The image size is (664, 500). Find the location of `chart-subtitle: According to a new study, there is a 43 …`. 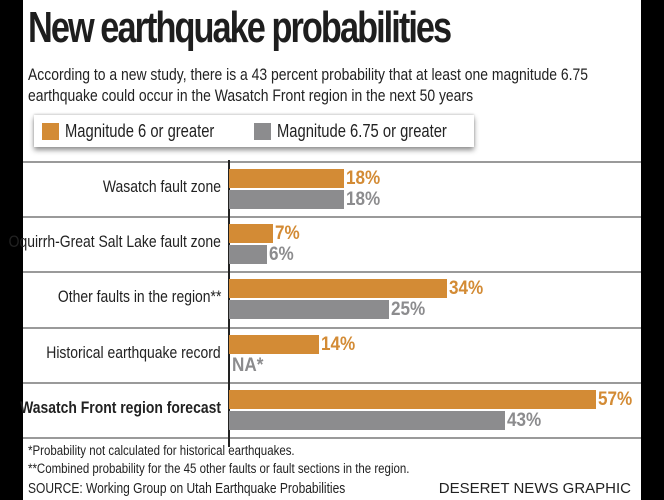

chart-subtitle: According to a new study, there is a 43 … is located at coordinates (308, 85).